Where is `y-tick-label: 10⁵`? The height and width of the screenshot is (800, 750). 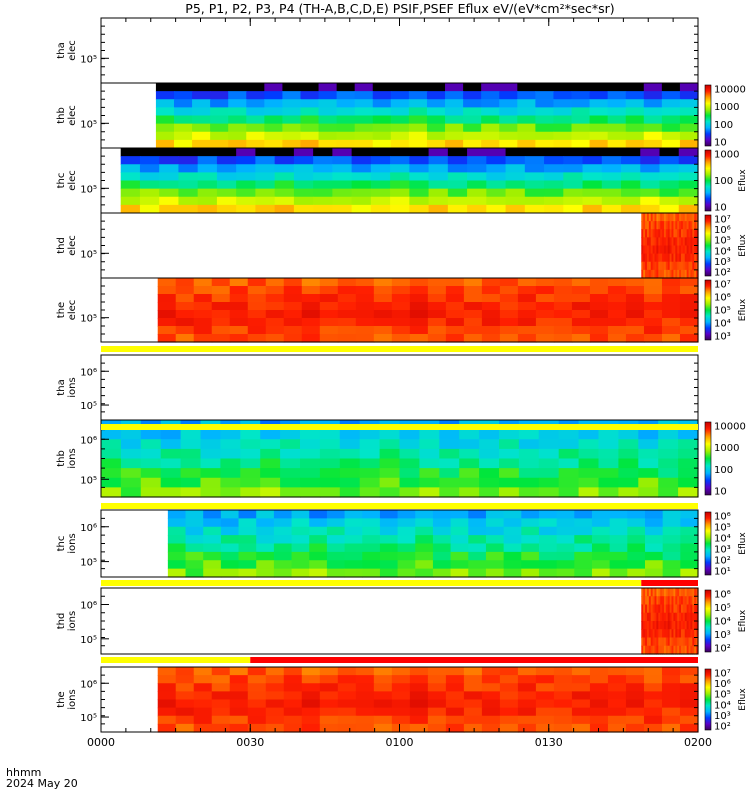
y-tick-label: 10⁵ is located at coordinates (88, 319).